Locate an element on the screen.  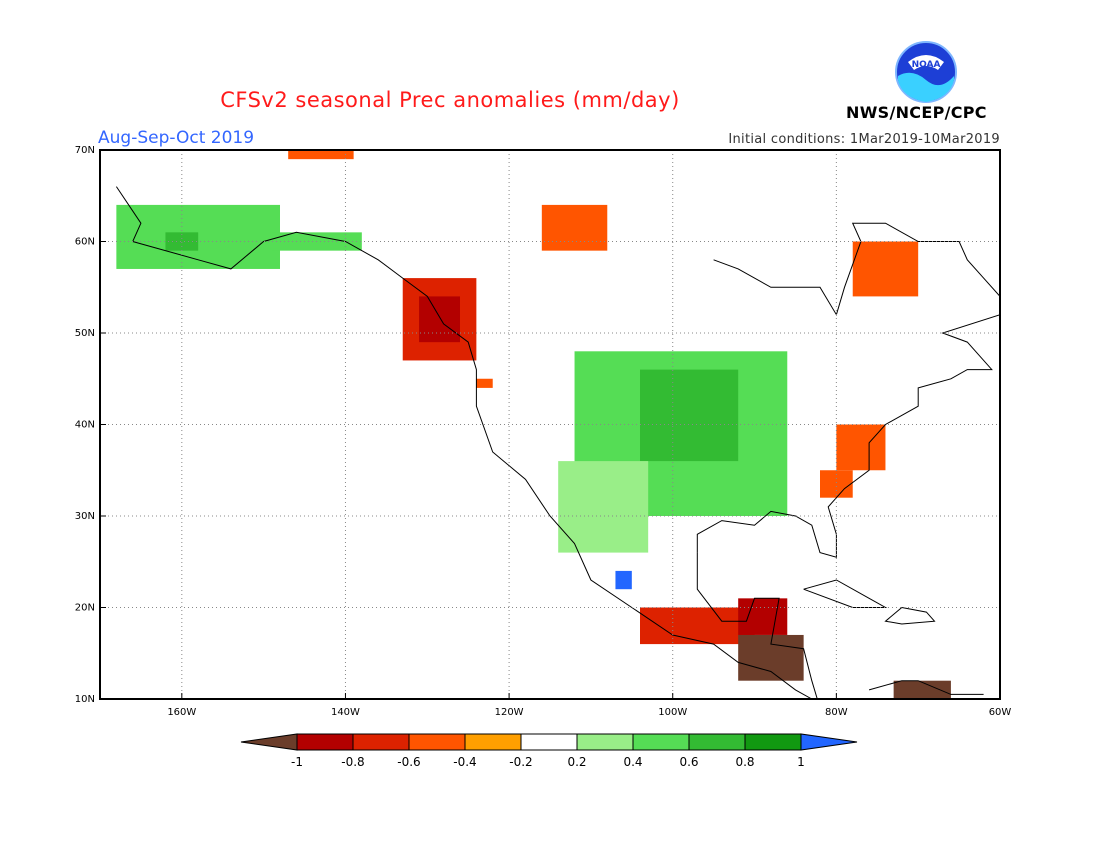
longitude-labels: 160W 140W 120W 100W 80W 60W is located at coordinates (589, 705).